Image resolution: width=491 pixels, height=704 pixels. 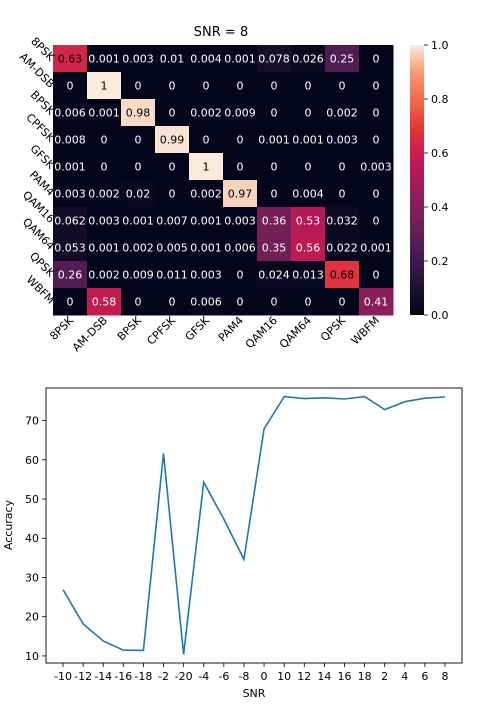 I want to click on y-tick-label: 60, so click(x=32, y=460).